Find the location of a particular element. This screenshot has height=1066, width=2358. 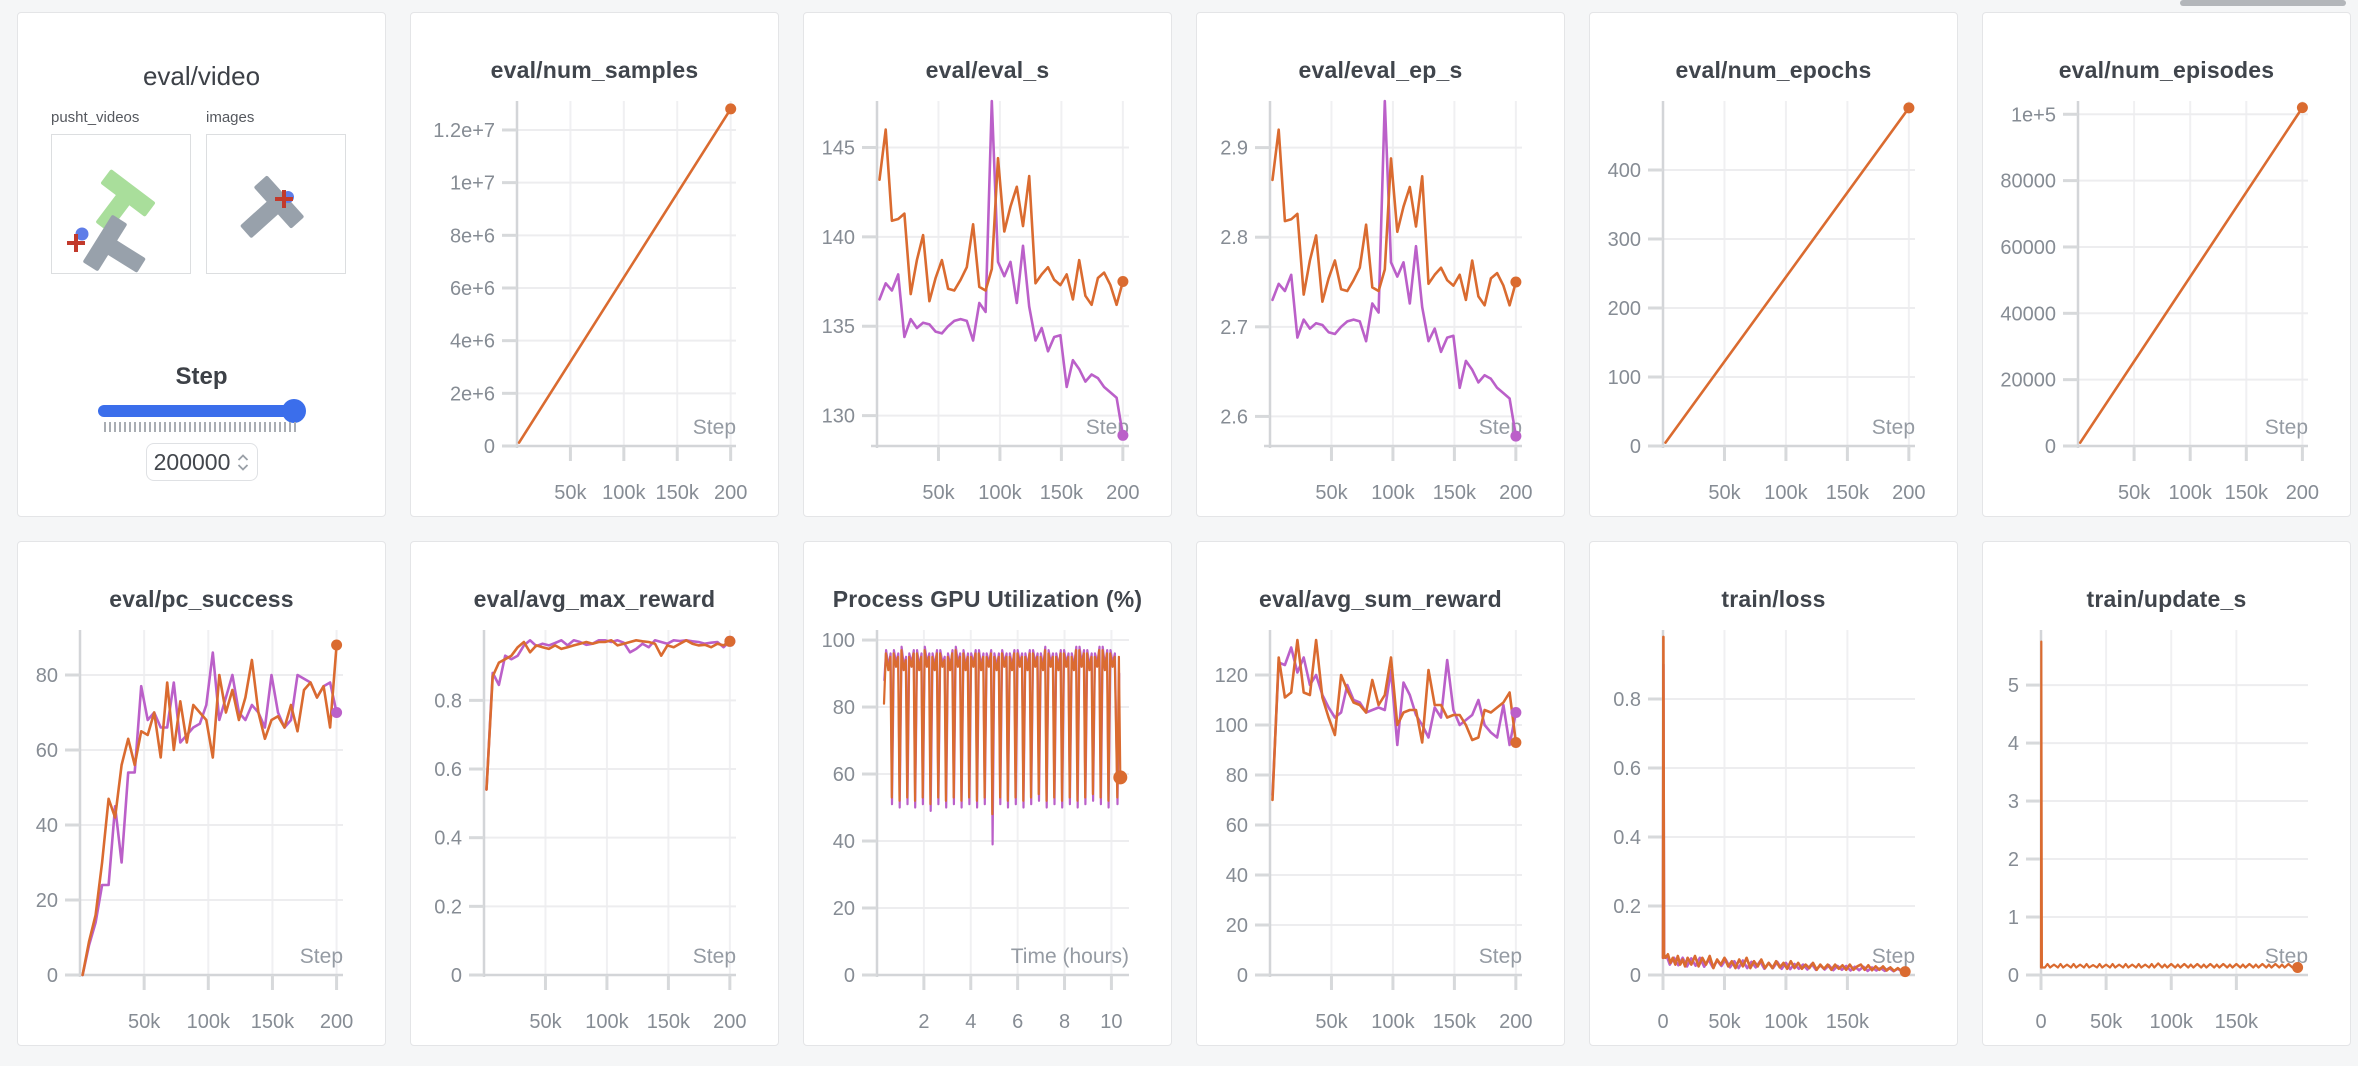

y-tick-label: 3 is located at coordinates (2013, 802).